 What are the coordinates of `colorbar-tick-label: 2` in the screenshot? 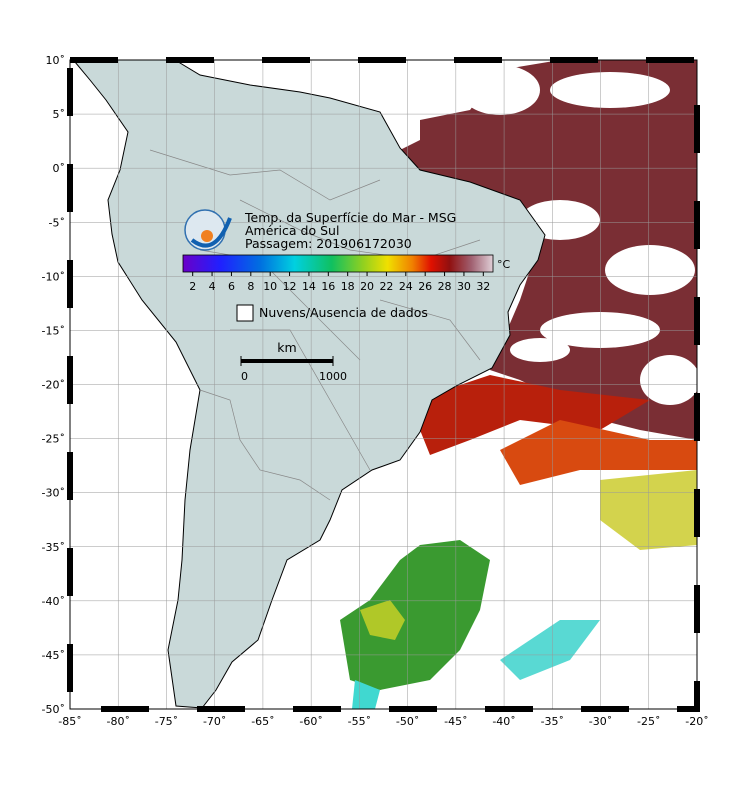 It's located at (192, 286).